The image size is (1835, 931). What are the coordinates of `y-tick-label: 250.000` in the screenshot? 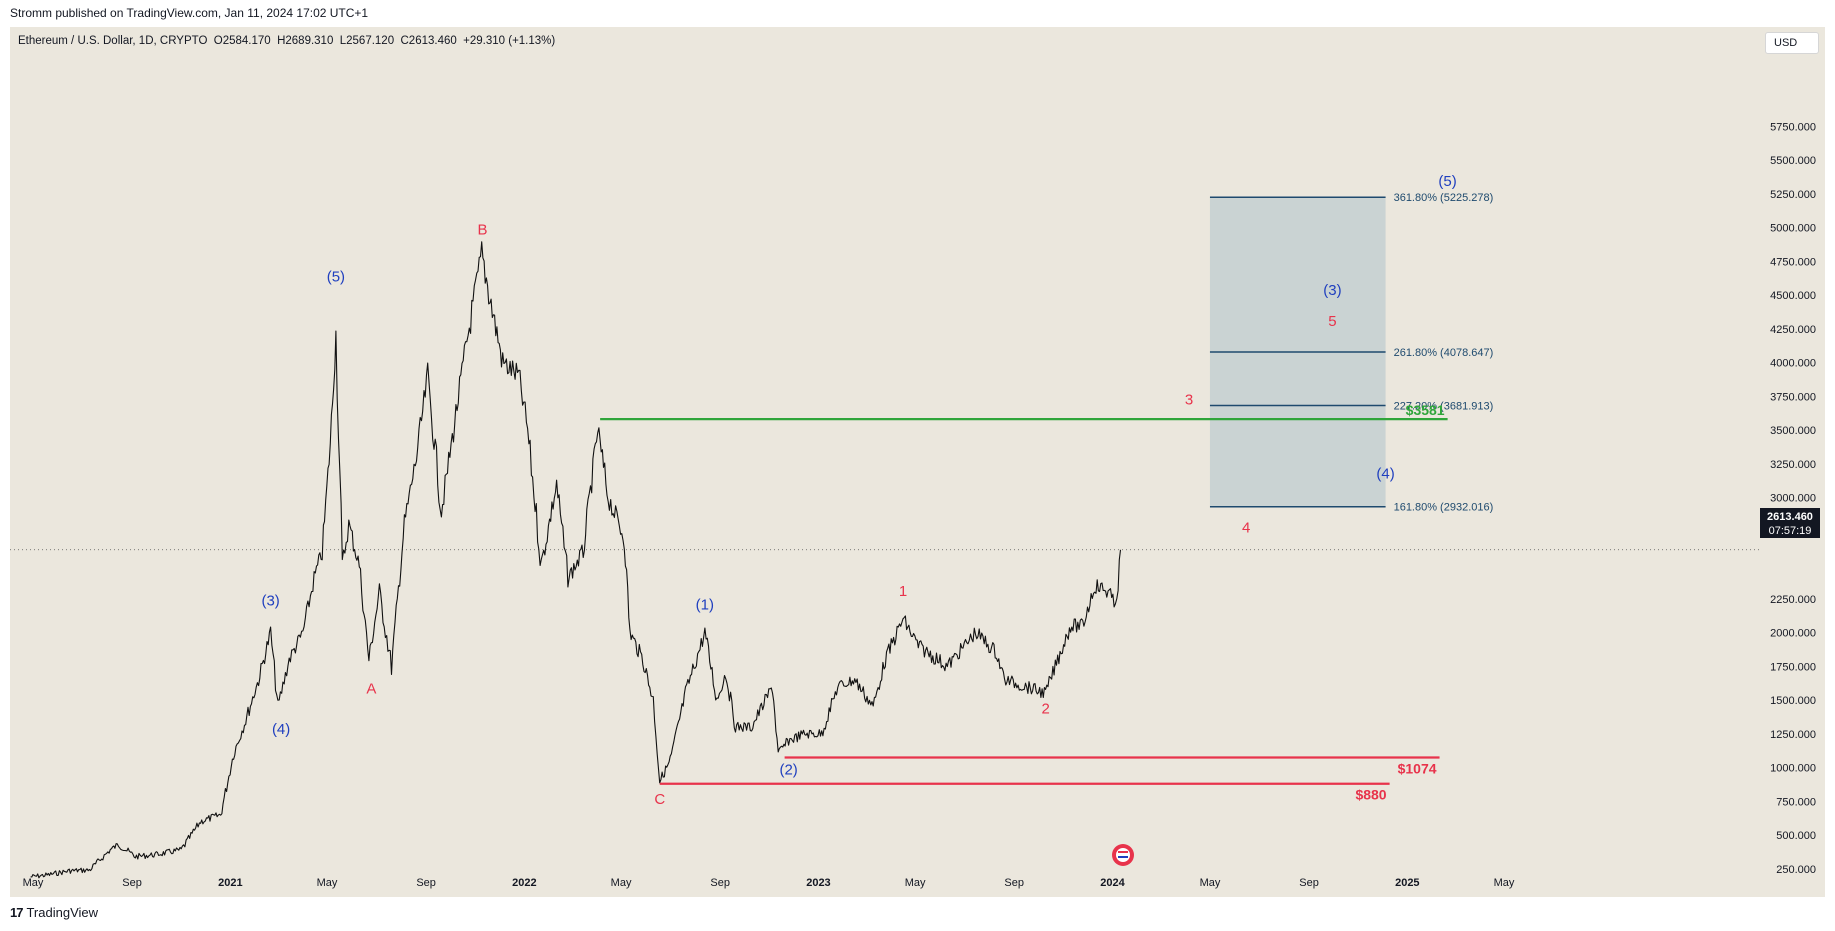 It's located at (1796, 870).